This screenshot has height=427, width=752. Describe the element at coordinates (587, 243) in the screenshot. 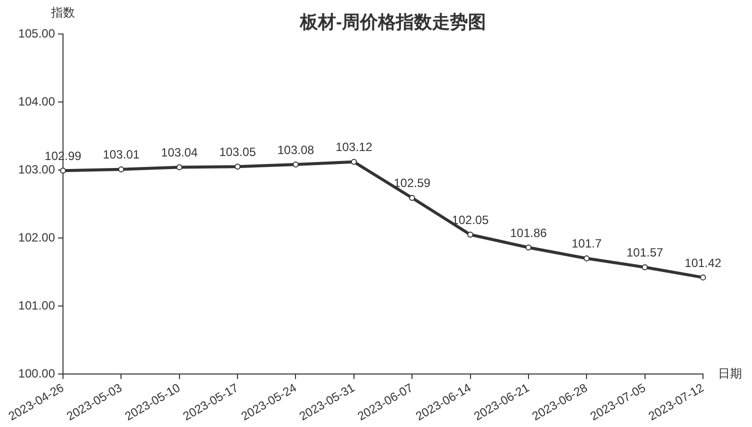

I see `data-label: 101.7` at that location.